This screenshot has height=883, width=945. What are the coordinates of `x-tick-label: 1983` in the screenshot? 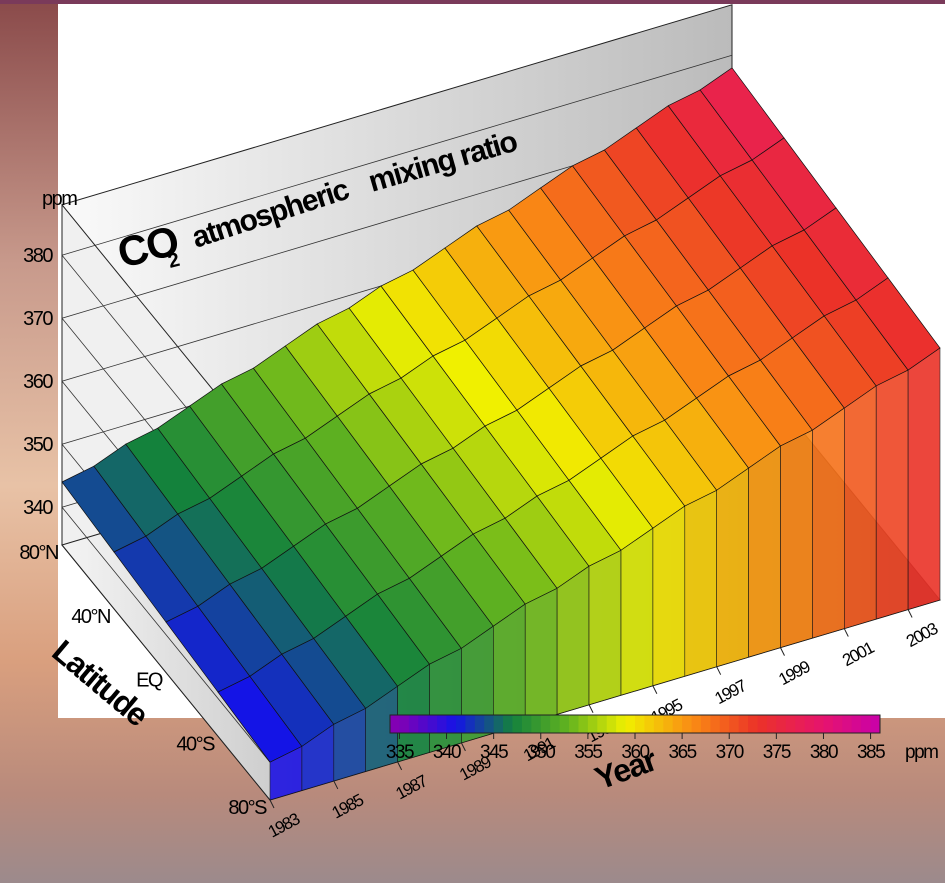 It's located at (284, 825).